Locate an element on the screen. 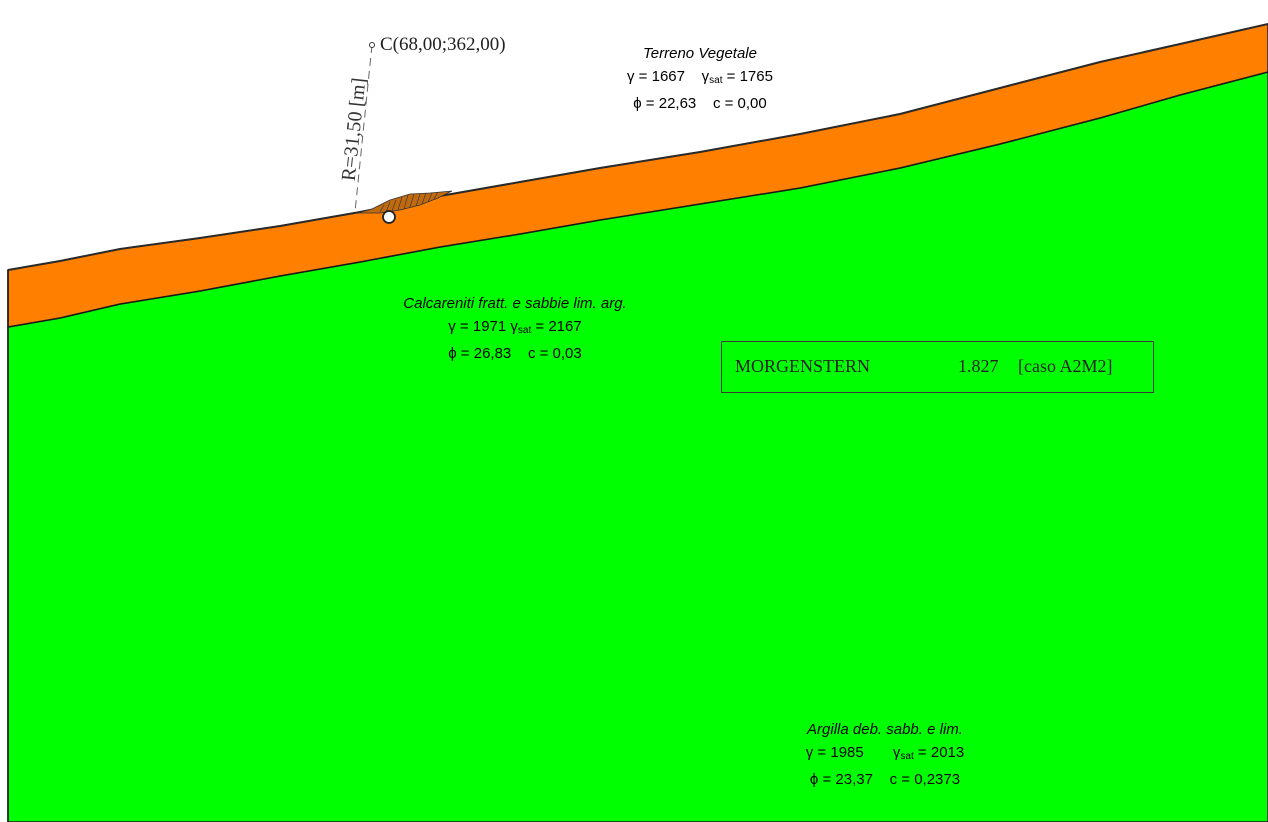 The height and width of the screenshot is (822, 1268). safety-factor-box: MORGENSTERN 1.827 [caso A2M2] is located at coordinates (937, 367).